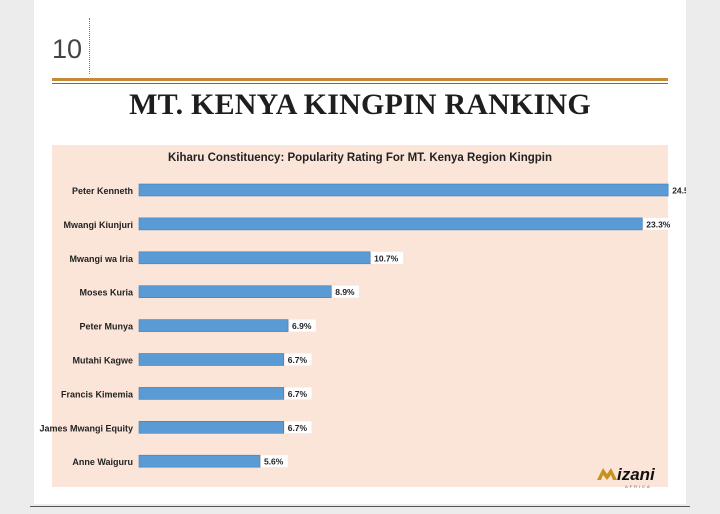 The height and width of the screenshot is (514, 720). I want to click on value-label: 6.9%, so click(302, 326).